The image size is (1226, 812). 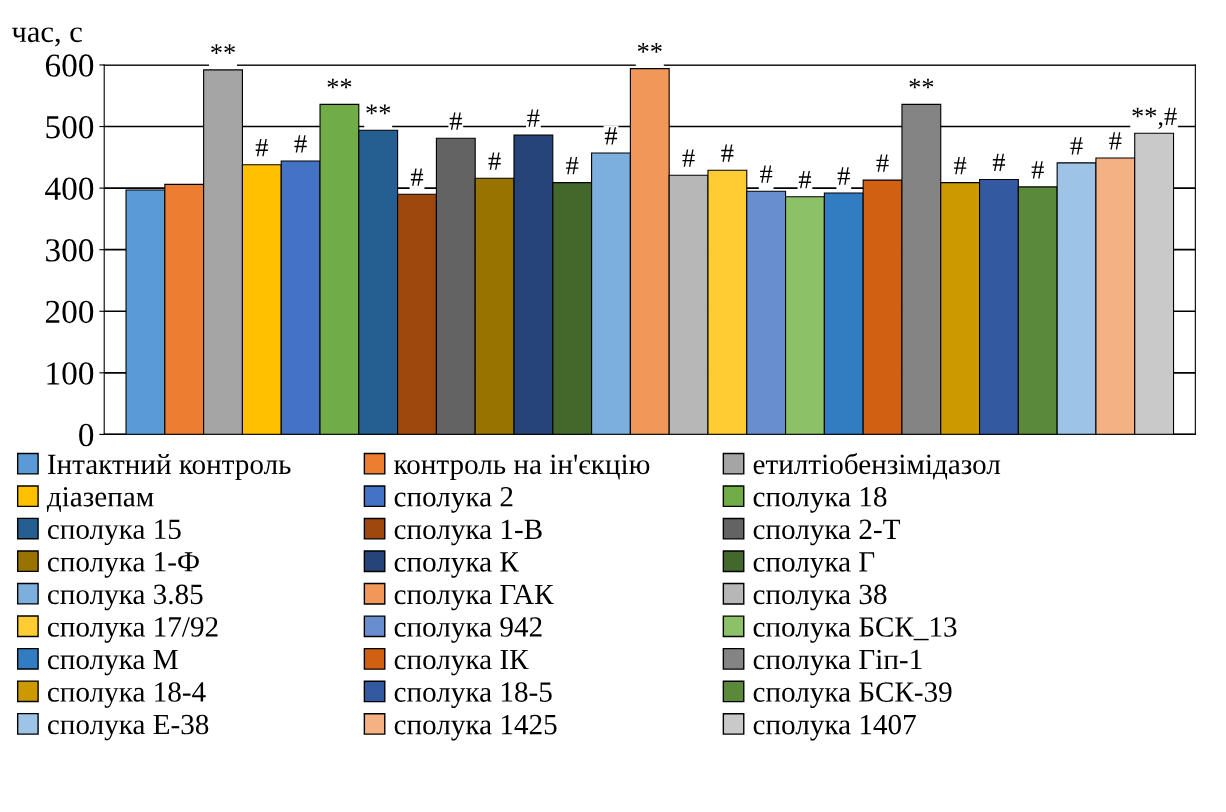 What do you see at coordinates (132, 630) in the screenshot?
I see `legend-label: сполука 17/92` at bounding box center [132, 630].